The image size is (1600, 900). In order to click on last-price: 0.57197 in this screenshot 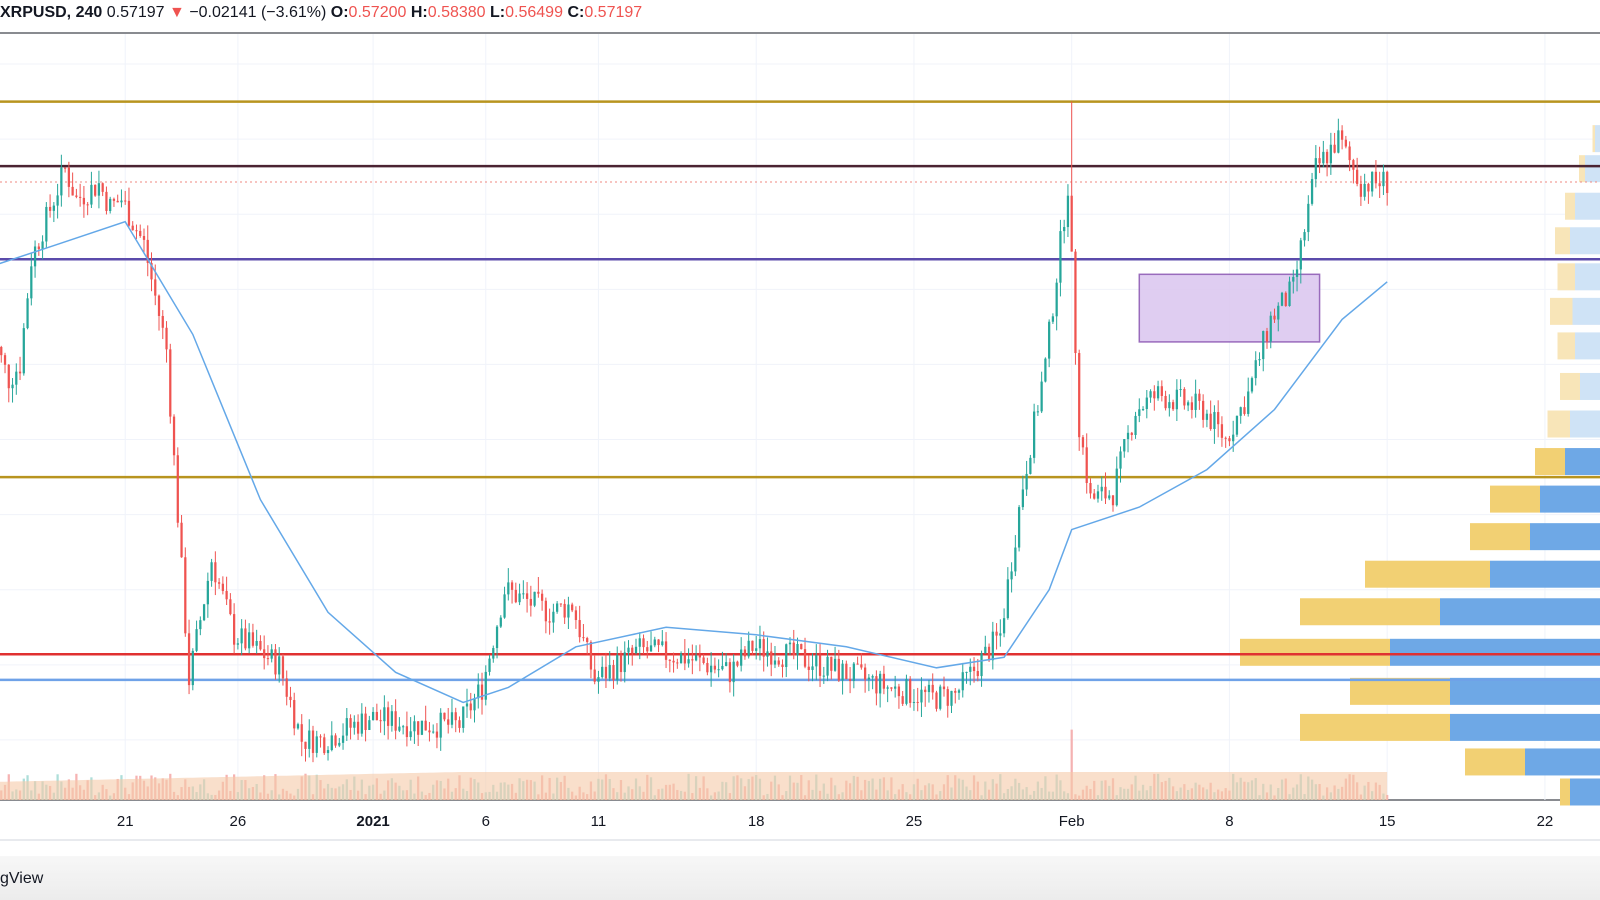, I will do `click(135, 12)`.